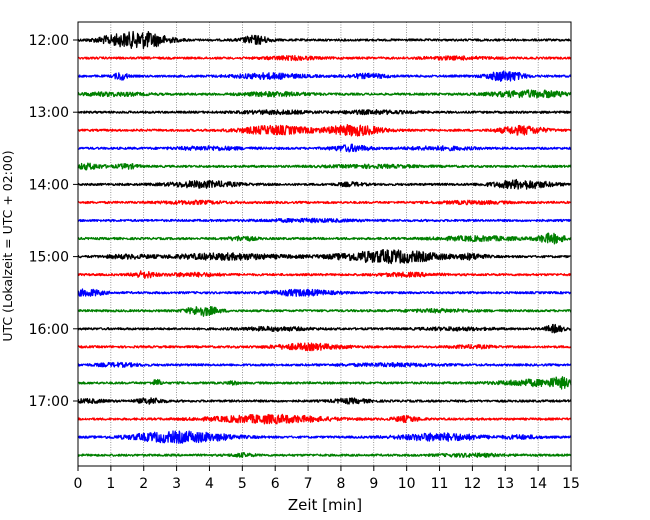  I want to click on x-tick-label: 8, so click(340, 484).